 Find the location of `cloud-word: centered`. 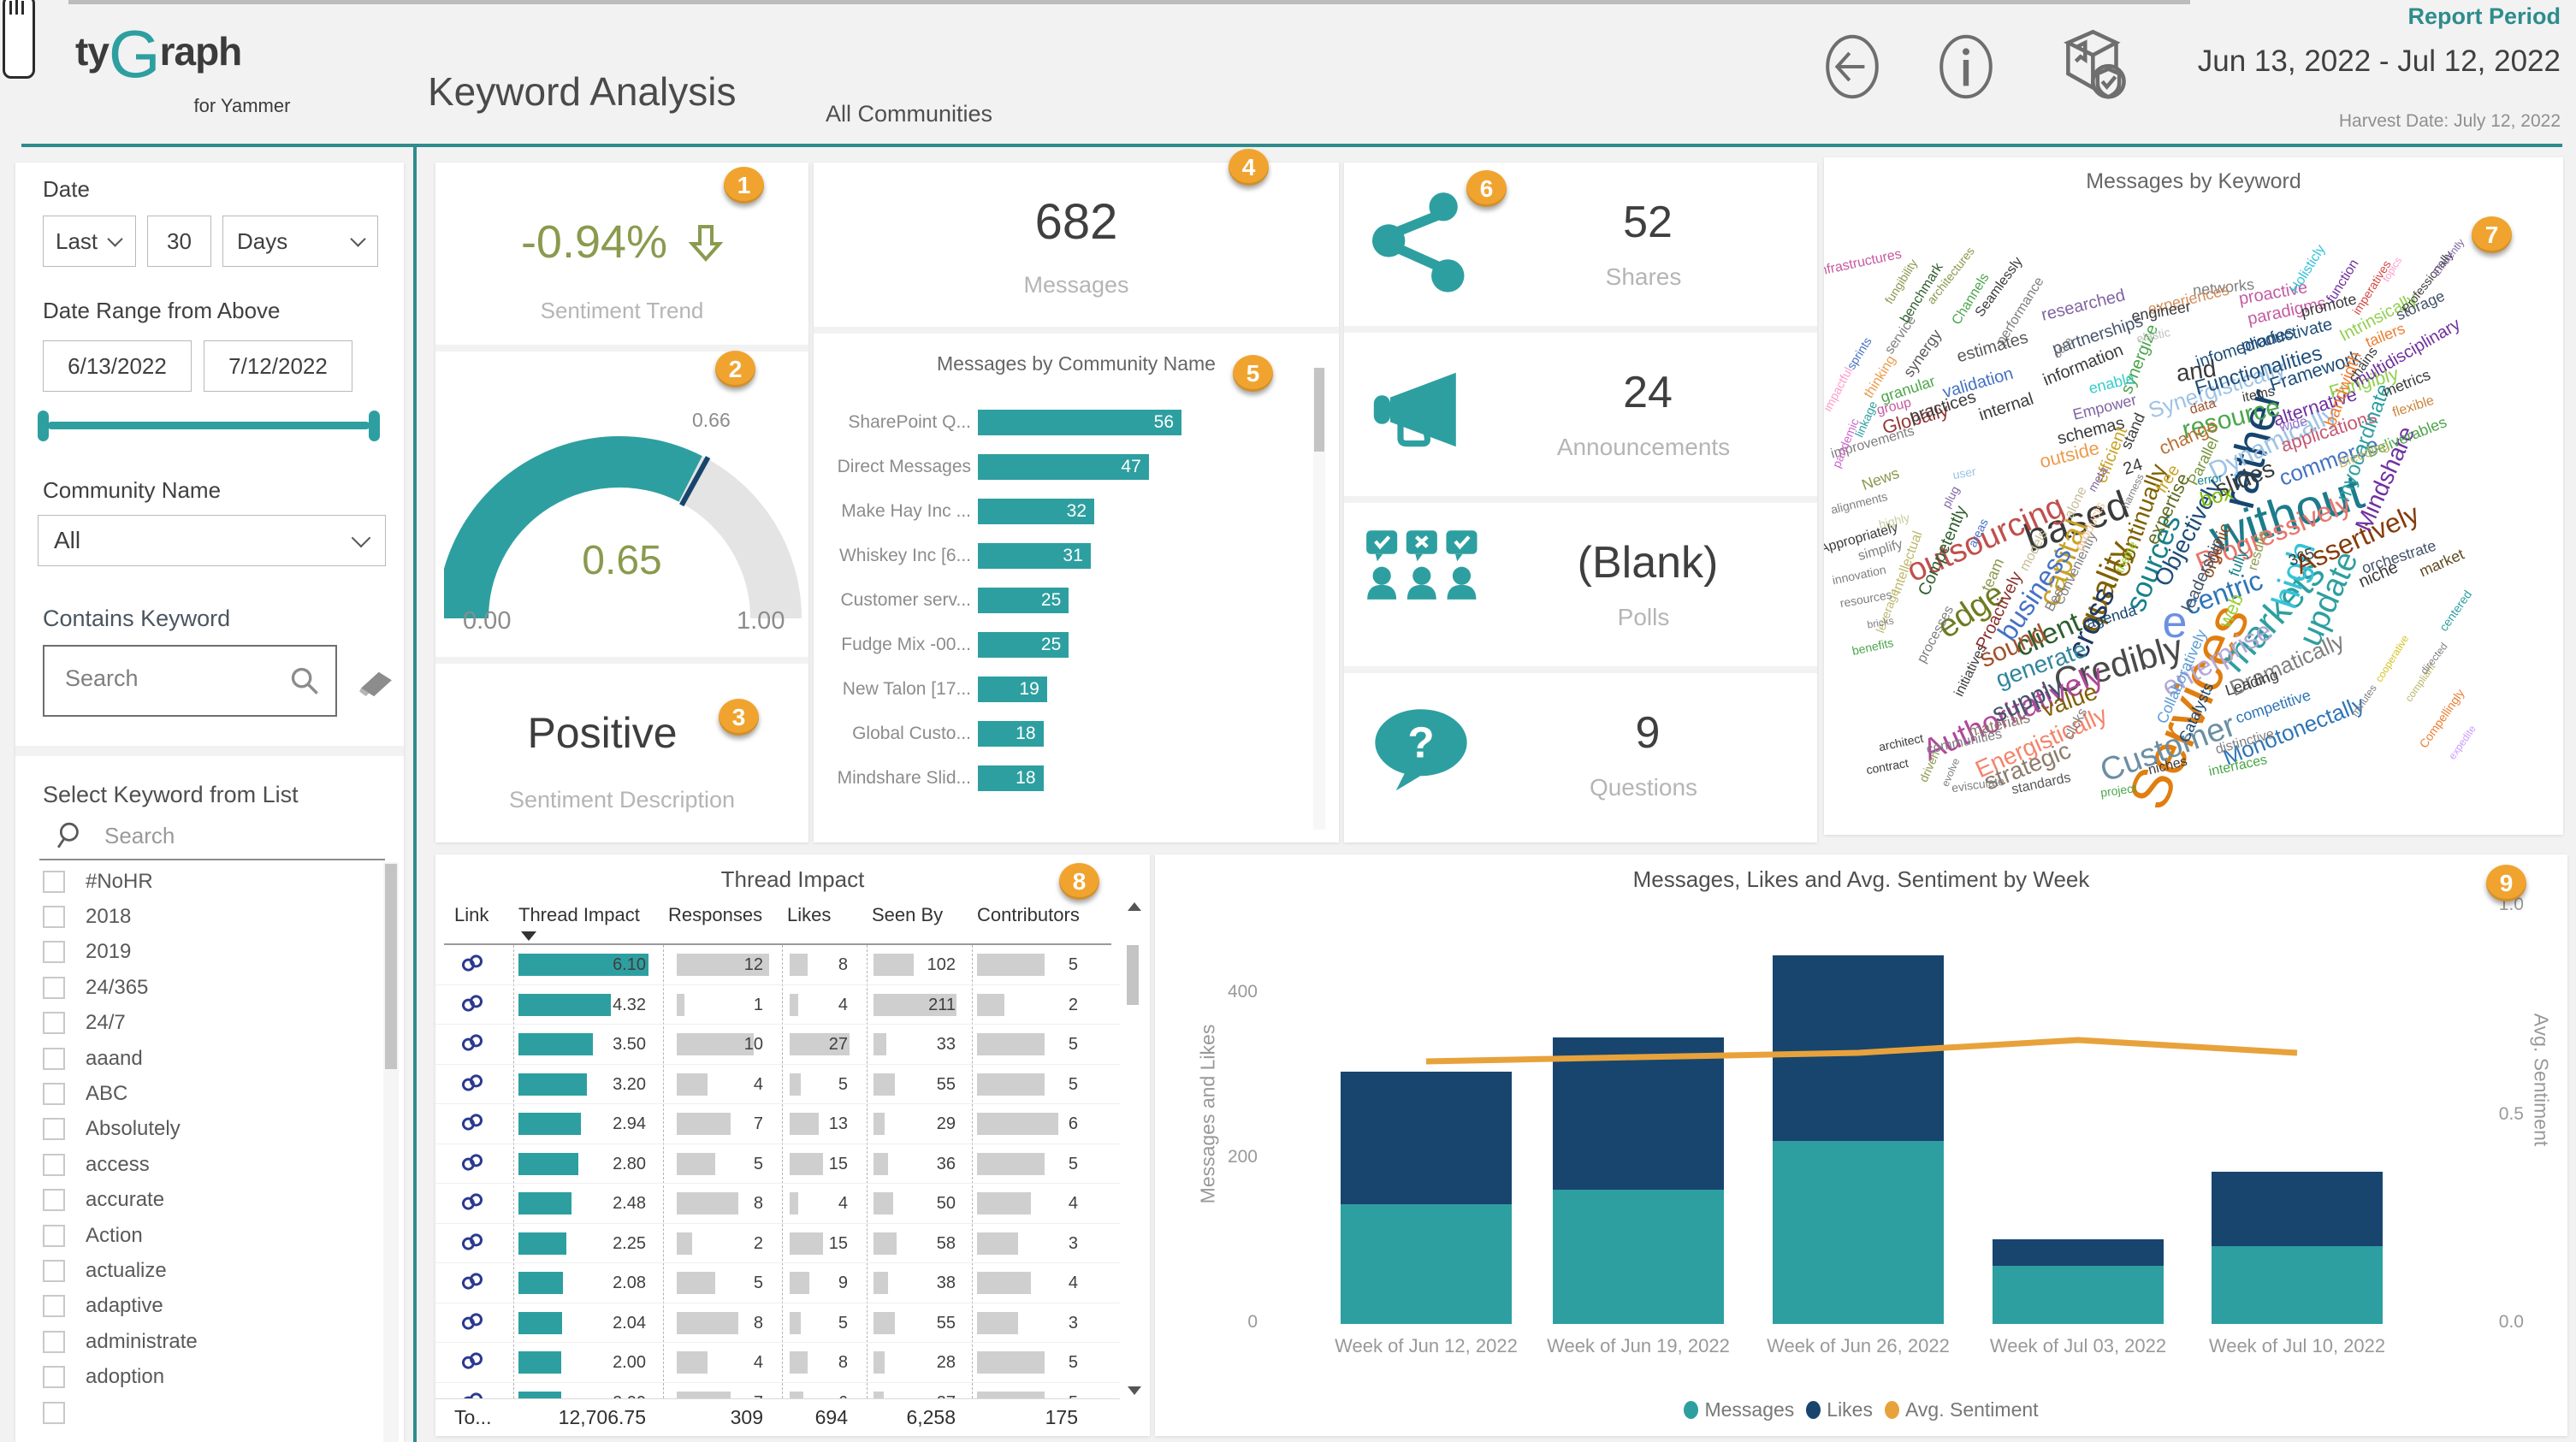

cloud-word: centered is located at coordinates (2455, 611).